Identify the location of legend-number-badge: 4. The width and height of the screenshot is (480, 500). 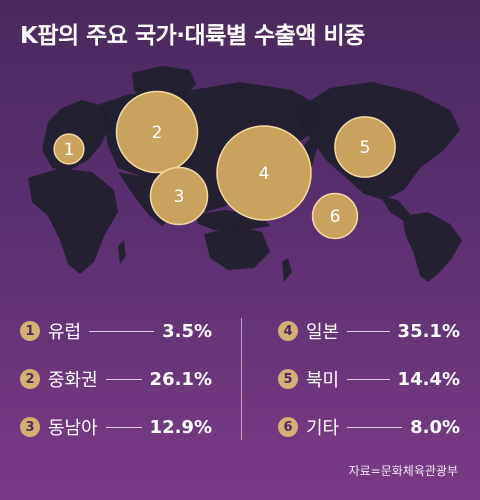
(288, 331).